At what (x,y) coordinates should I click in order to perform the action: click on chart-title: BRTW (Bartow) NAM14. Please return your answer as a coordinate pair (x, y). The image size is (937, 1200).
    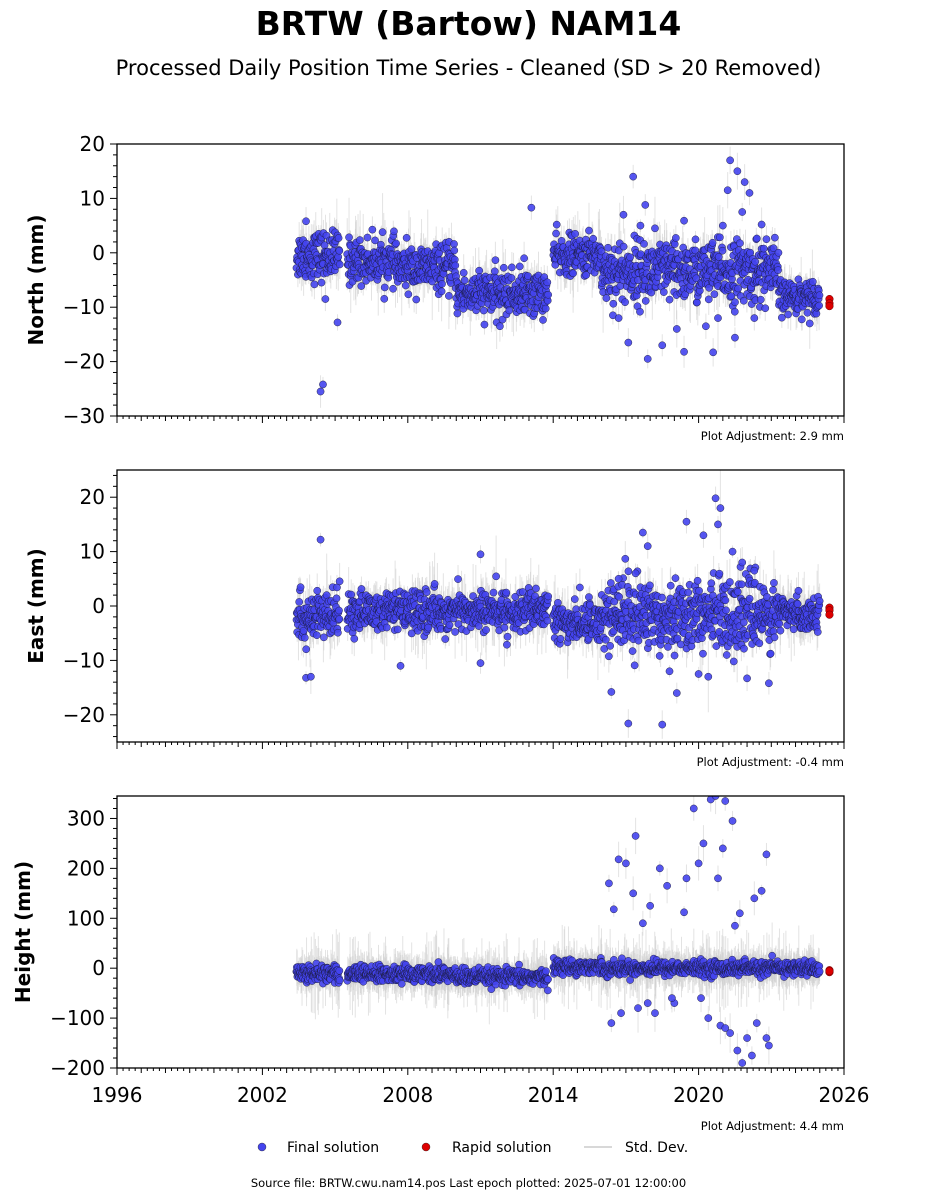
    Looking at the image, I should click on (468, 23).